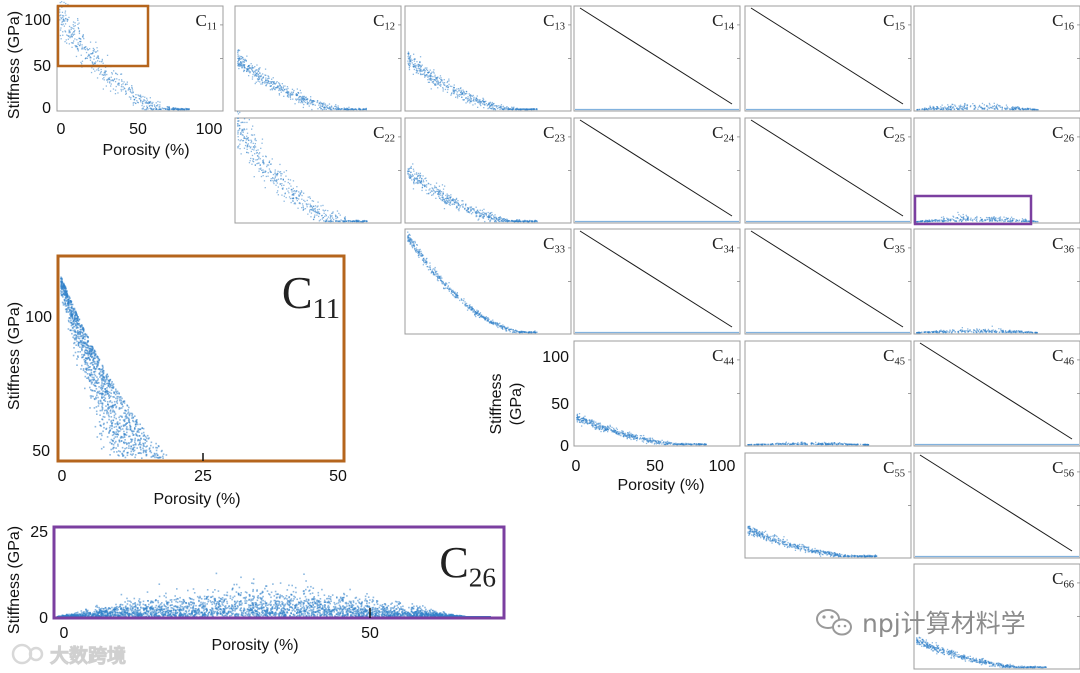 This screenshot has height=673, width=1080. I want to click on panel-label-c23: C23, so click(554, 134).